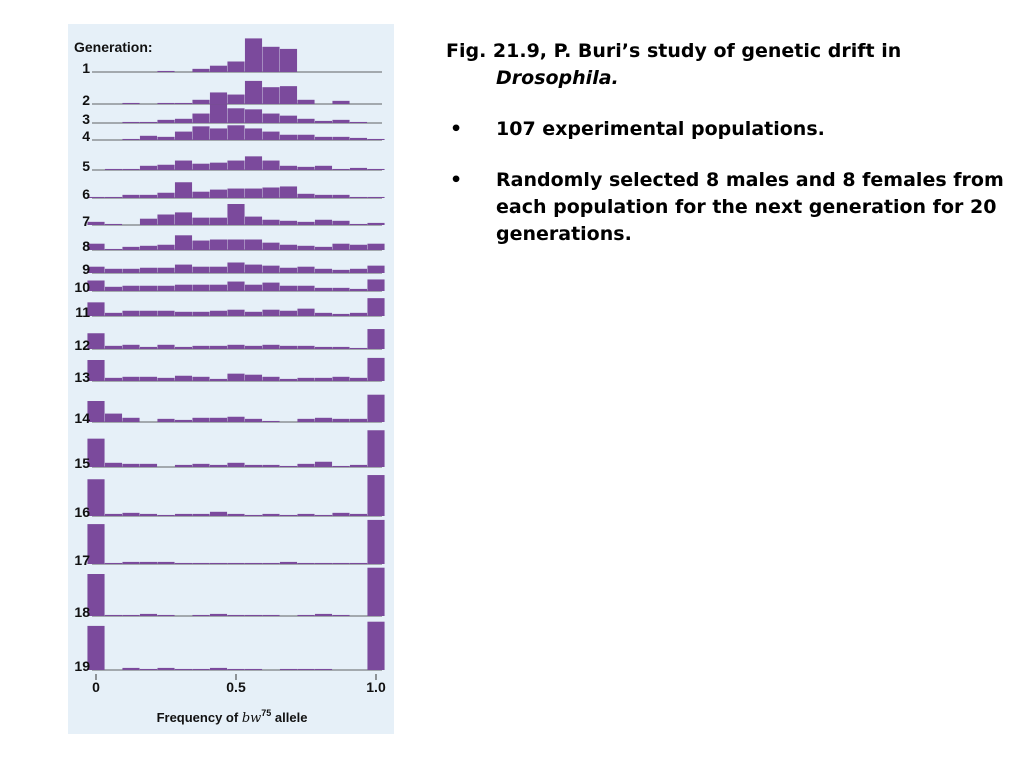  I want to click on generation-row-14: 14, so click(229, 410).